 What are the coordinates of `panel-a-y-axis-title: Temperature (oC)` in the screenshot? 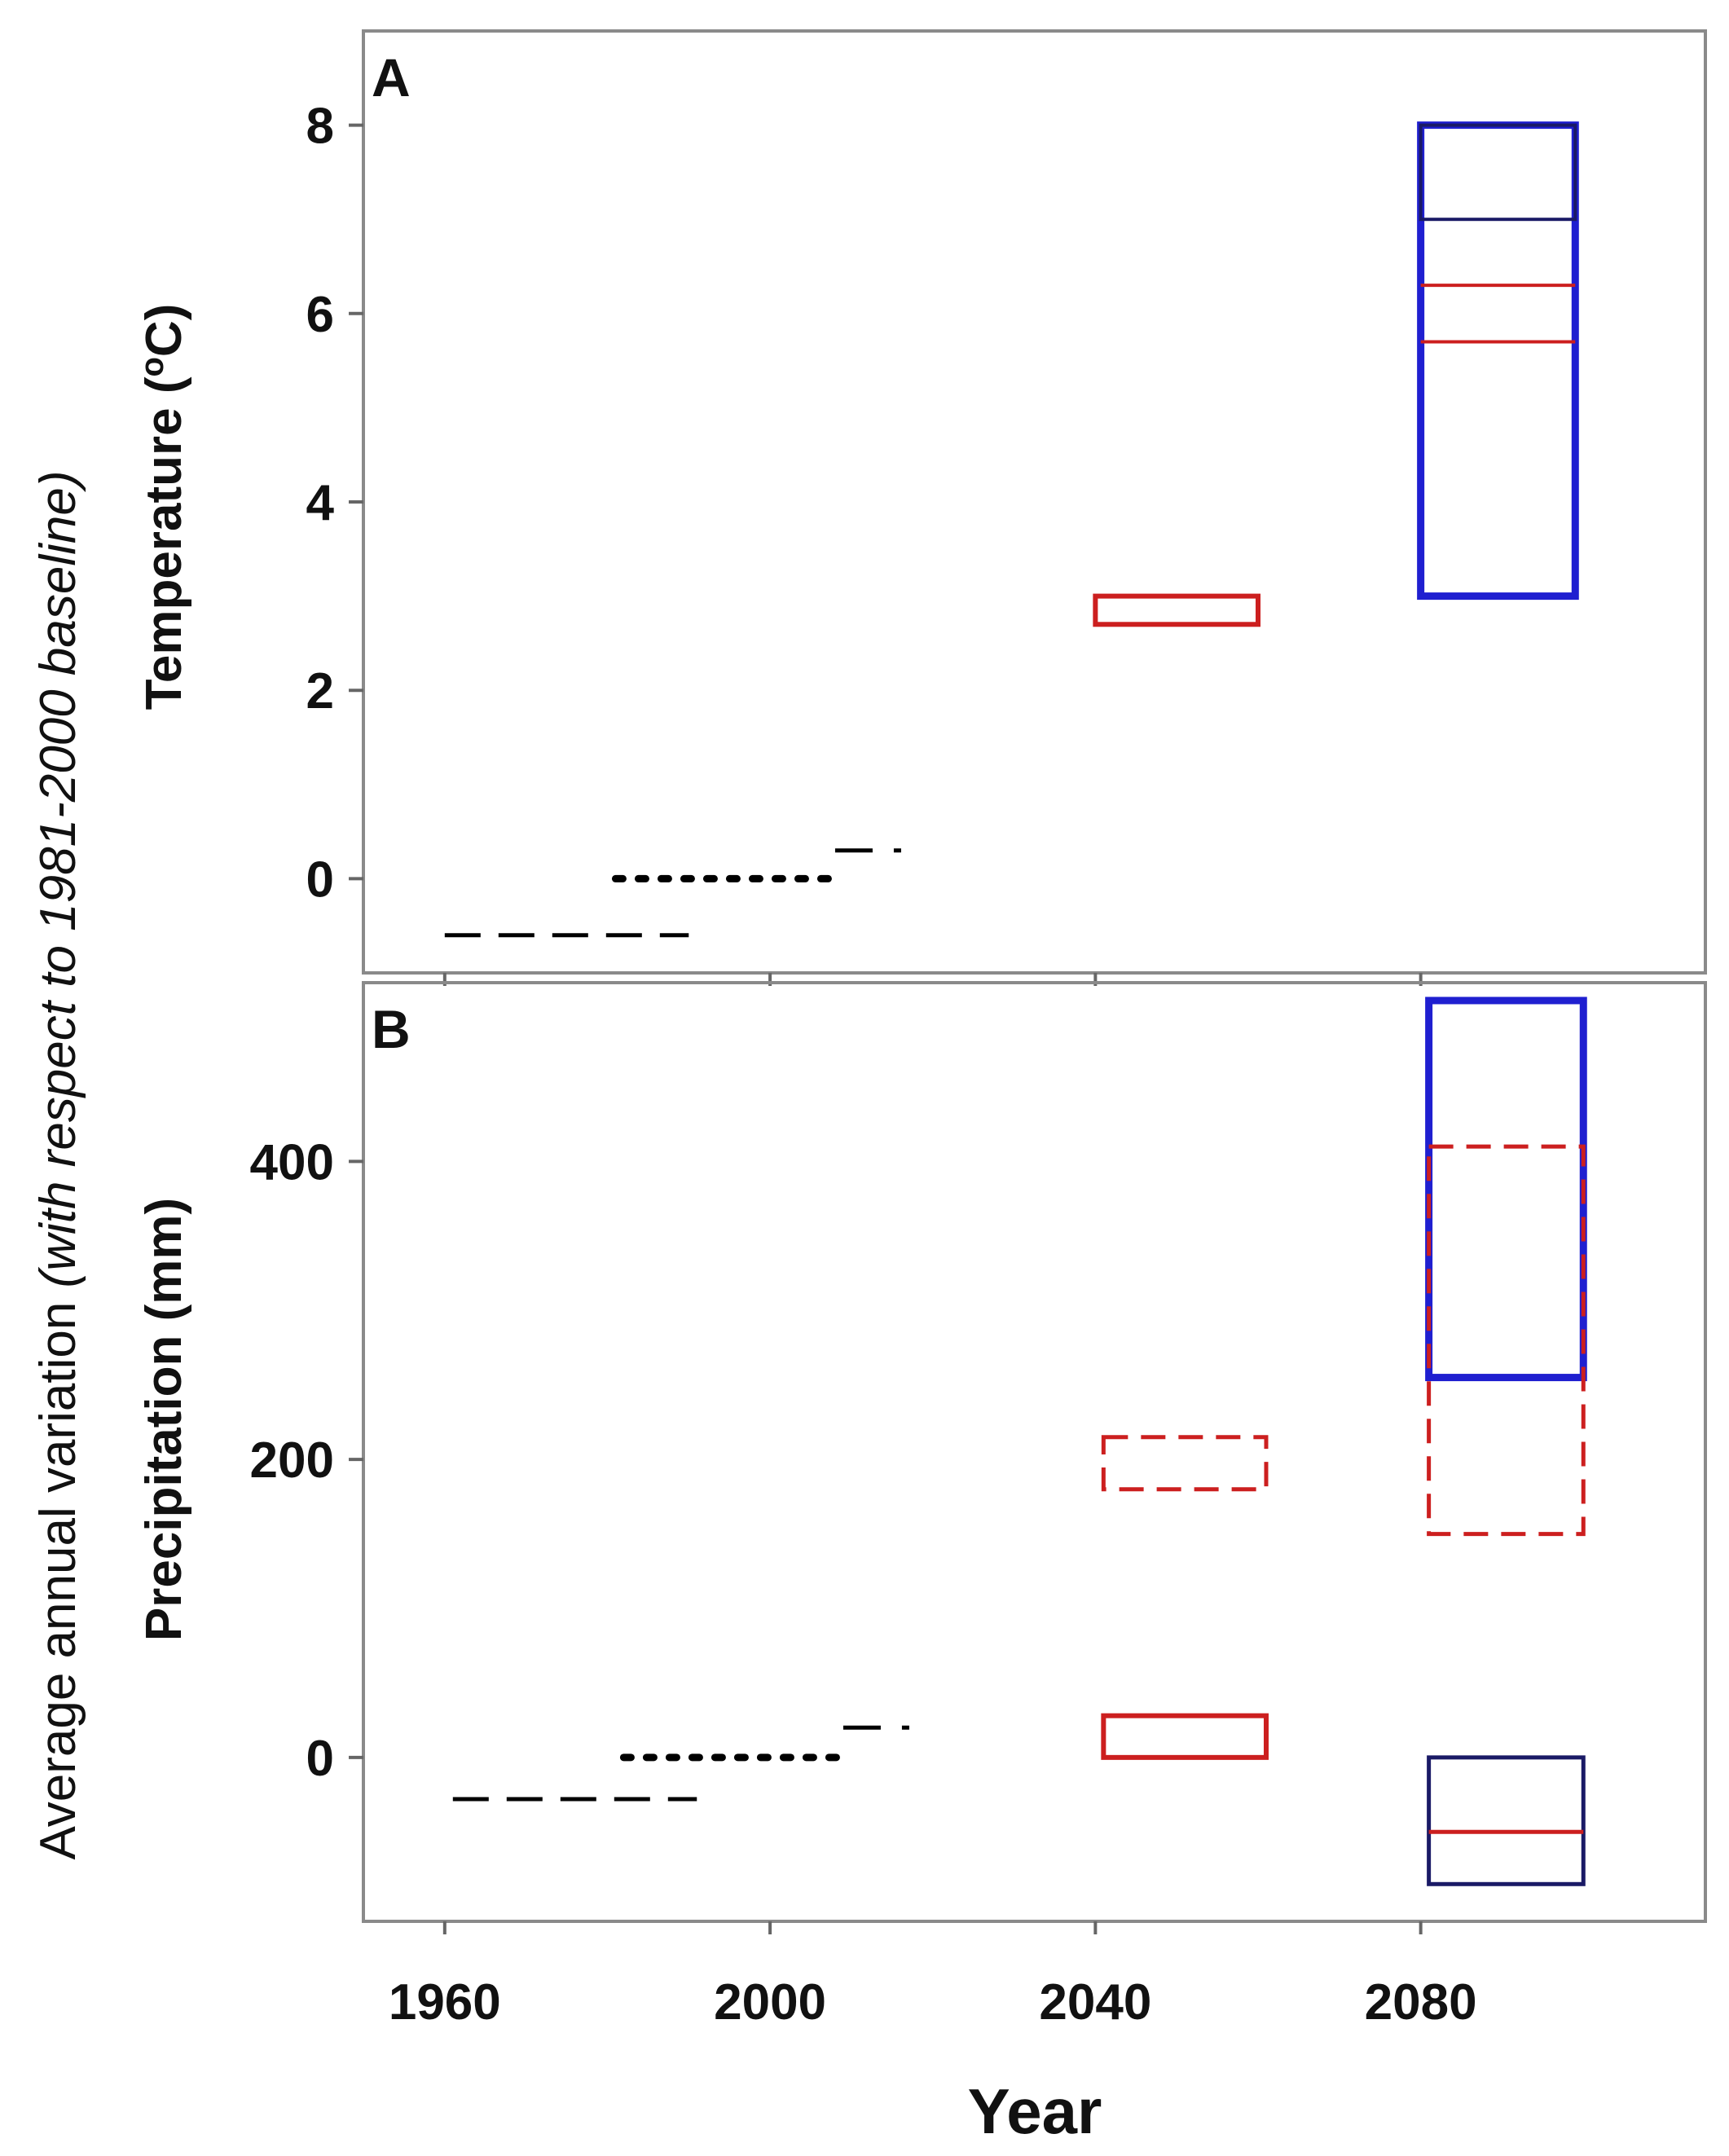 It's located at (163, 507).